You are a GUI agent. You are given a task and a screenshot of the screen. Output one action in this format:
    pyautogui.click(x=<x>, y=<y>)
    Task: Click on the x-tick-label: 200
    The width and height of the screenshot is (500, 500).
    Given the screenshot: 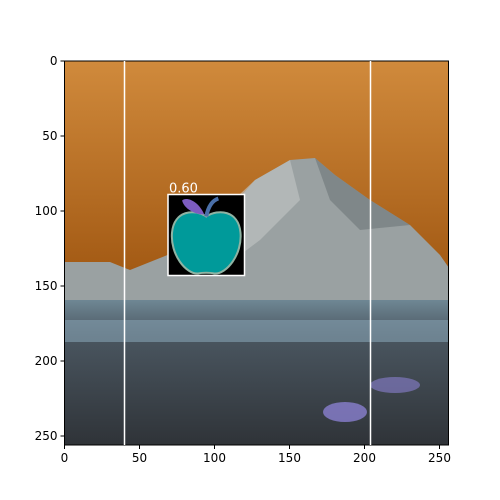 What is the action you would take?
    pyautogui.click(x=364, y=458)
    